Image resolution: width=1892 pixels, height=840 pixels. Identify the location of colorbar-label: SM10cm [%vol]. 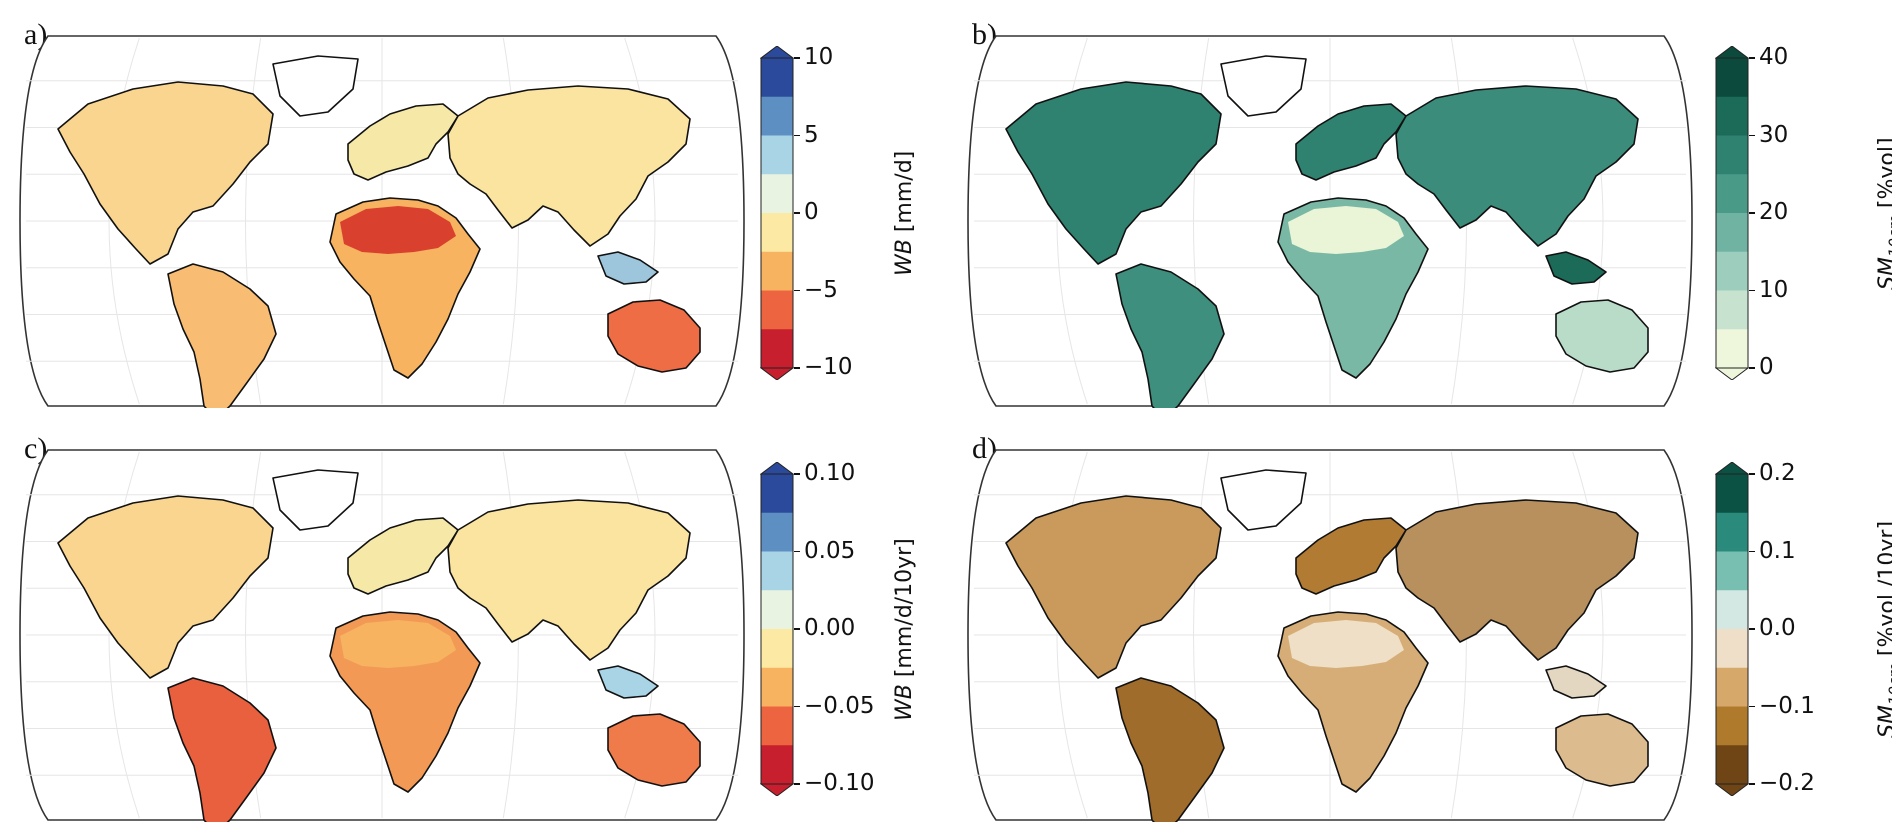
(1883, 213).